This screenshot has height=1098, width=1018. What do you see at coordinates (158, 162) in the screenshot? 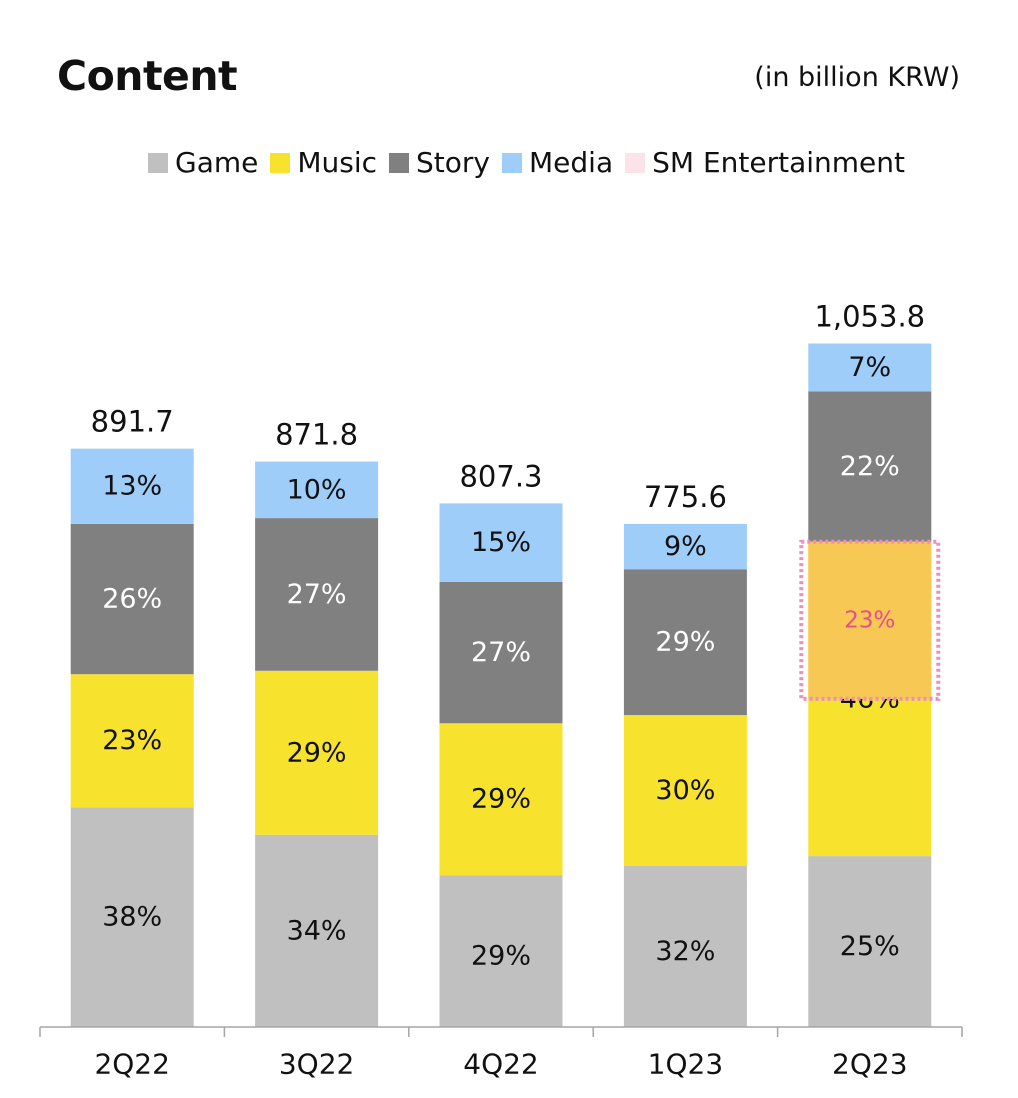
I see `legend-swatch-game` at bounding box center [158, 162].